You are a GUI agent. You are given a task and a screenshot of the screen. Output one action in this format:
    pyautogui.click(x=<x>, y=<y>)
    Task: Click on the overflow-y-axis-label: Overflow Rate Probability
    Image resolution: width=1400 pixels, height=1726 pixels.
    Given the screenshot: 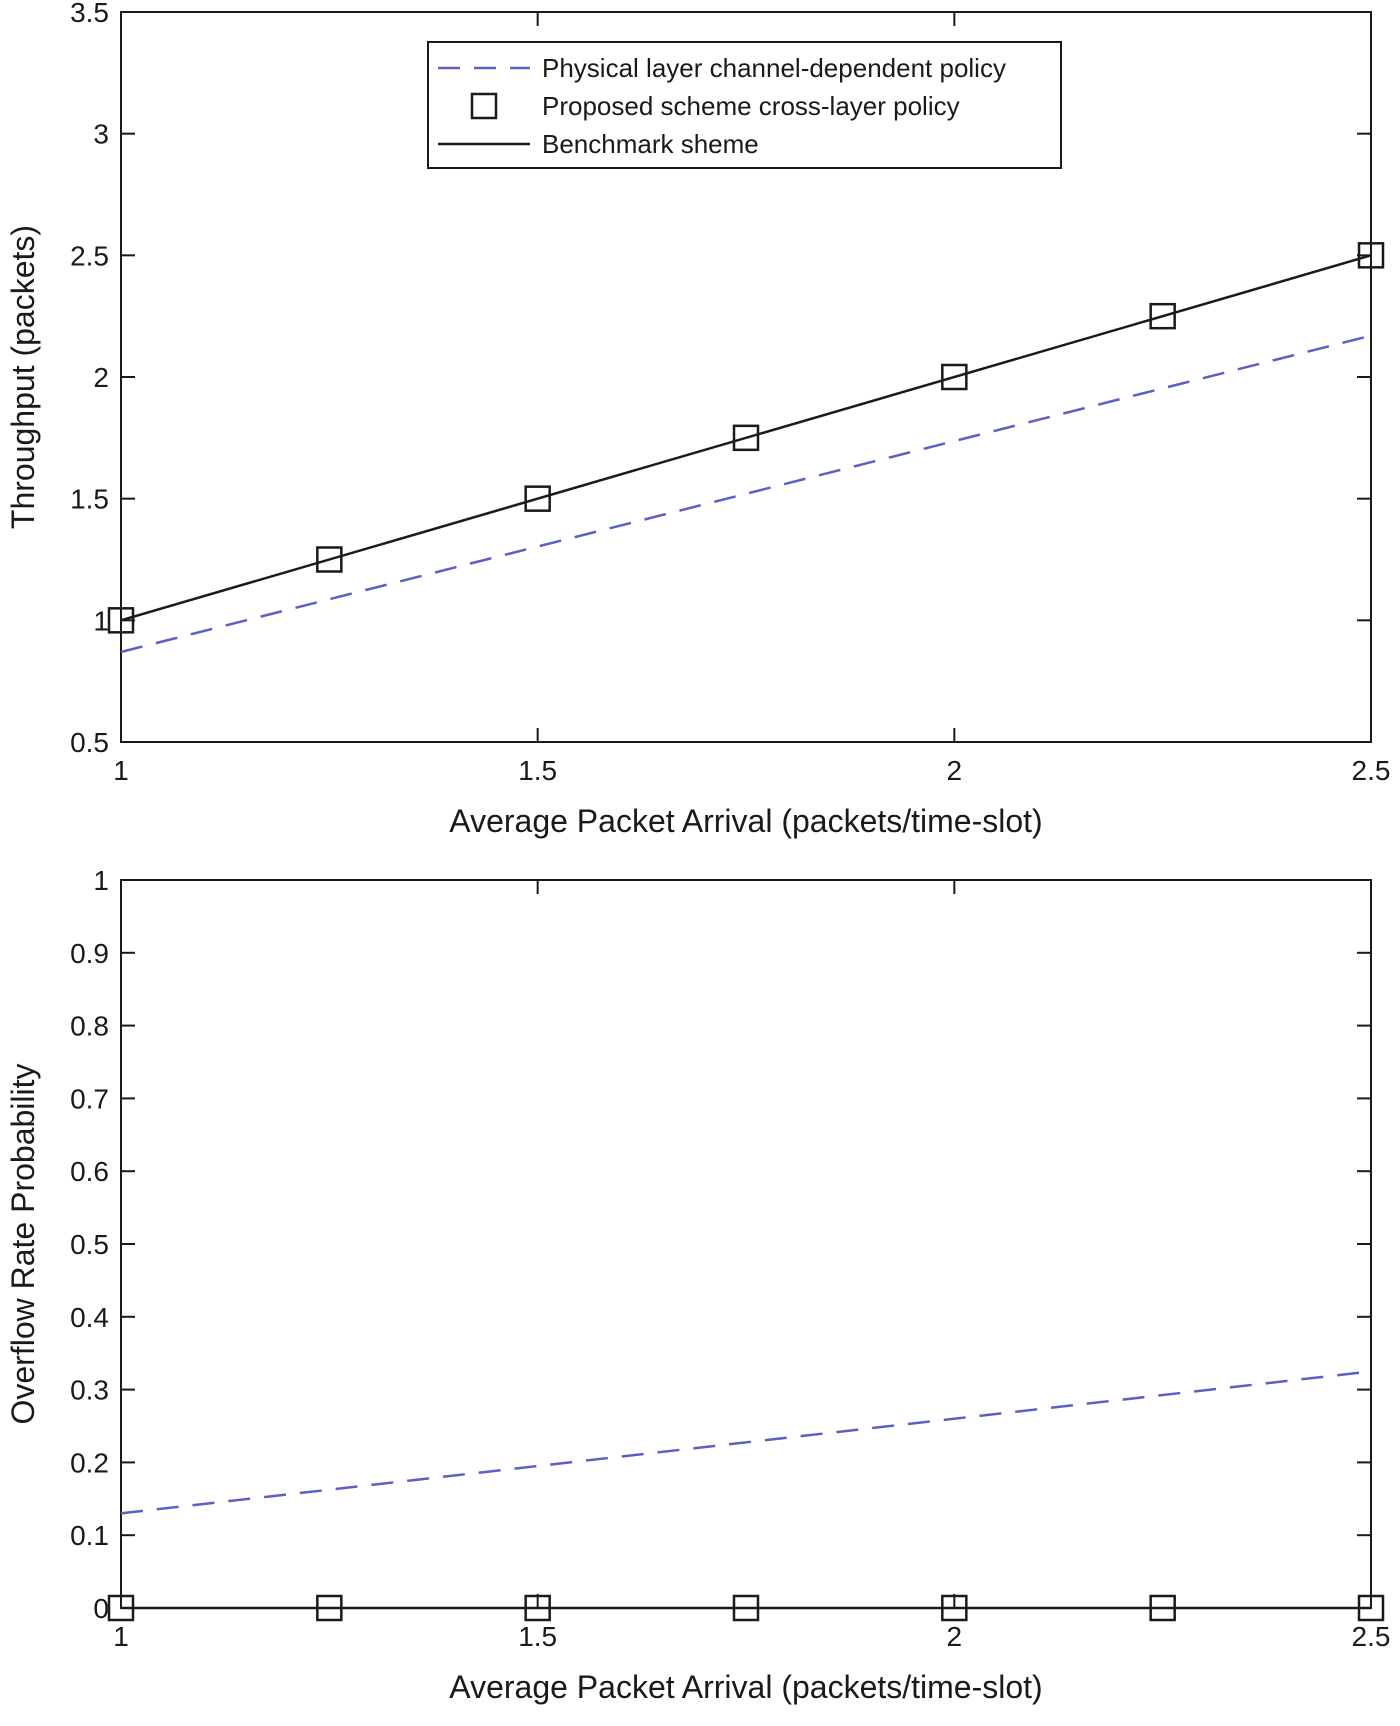 What is the action you would take?
    pyautogui.click(x=23, y=1243)
    